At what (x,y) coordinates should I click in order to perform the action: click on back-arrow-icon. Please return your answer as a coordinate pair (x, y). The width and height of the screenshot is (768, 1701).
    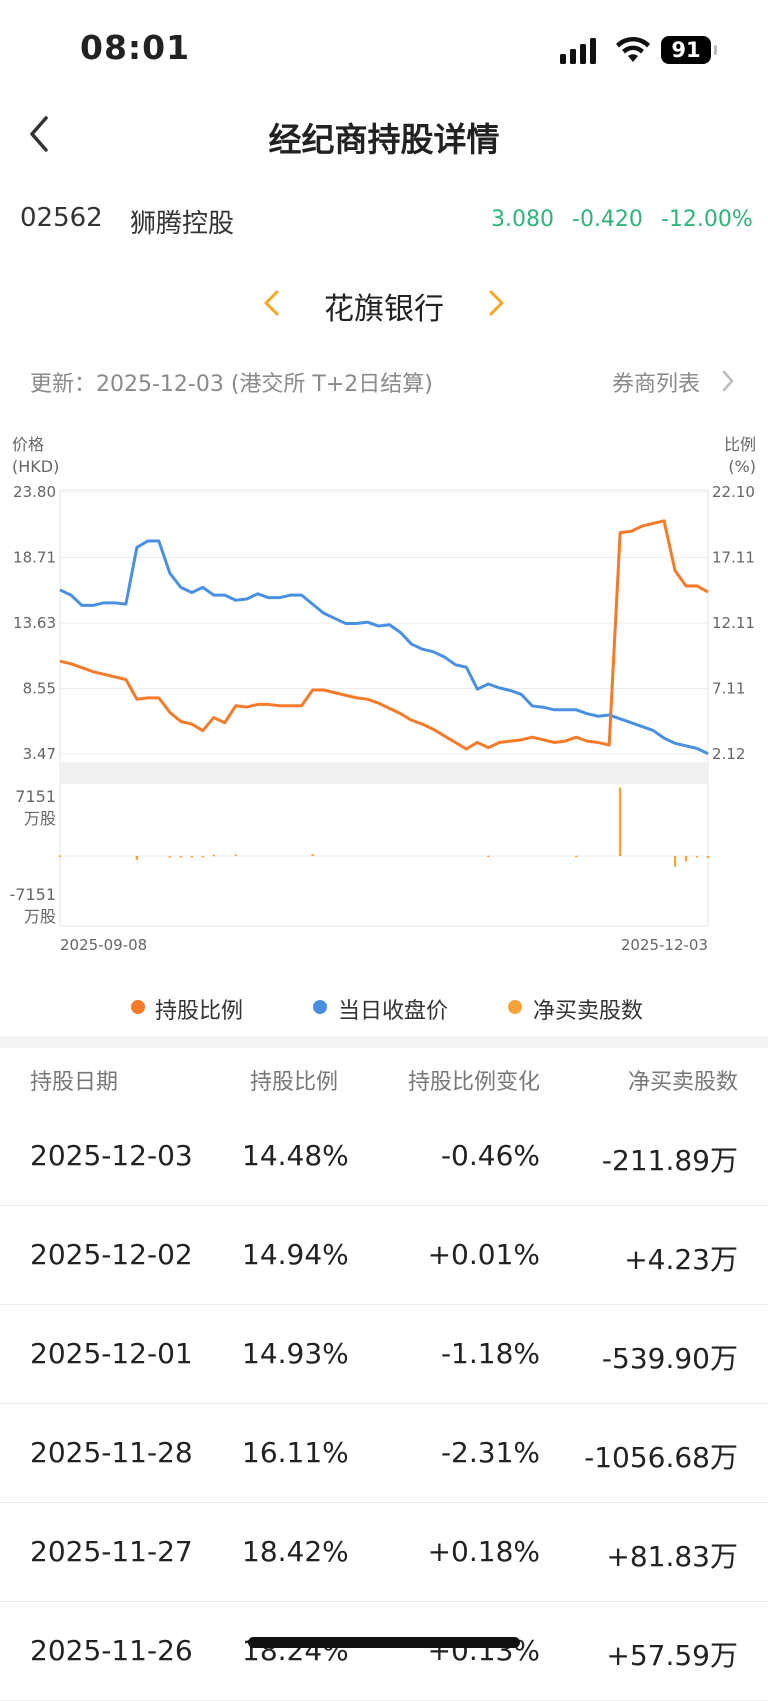
    Looking at the image, I should click on (42, 134).